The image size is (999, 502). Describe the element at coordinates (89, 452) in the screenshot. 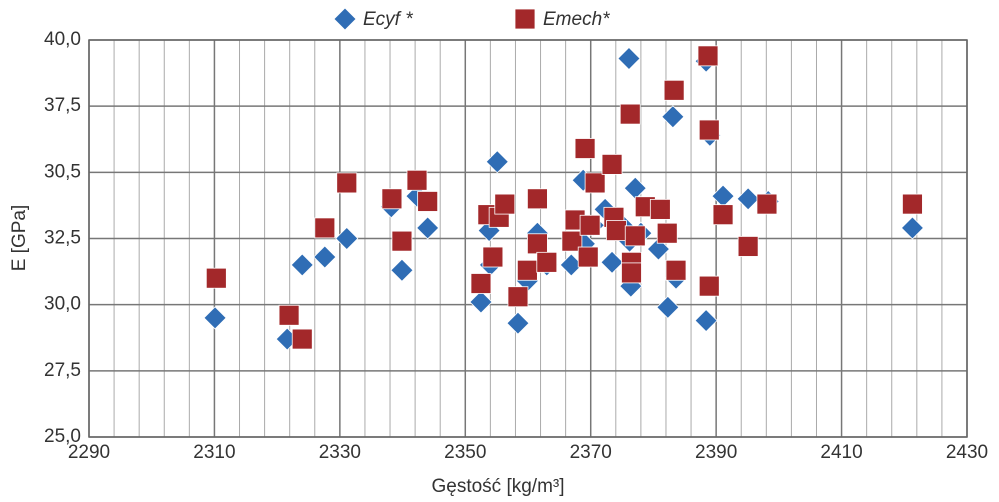

I see `x-tick-label: 2290` at that location.